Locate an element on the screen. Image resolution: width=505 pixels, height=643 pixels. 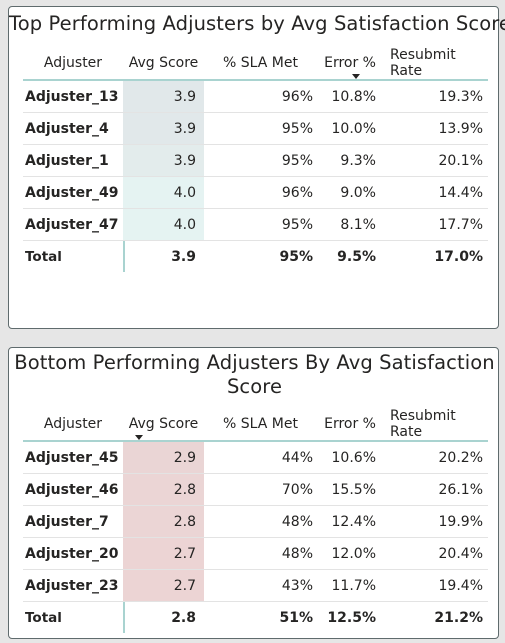
adjuster-cell: Adjuster_47 is located at coordinates (72, 224).